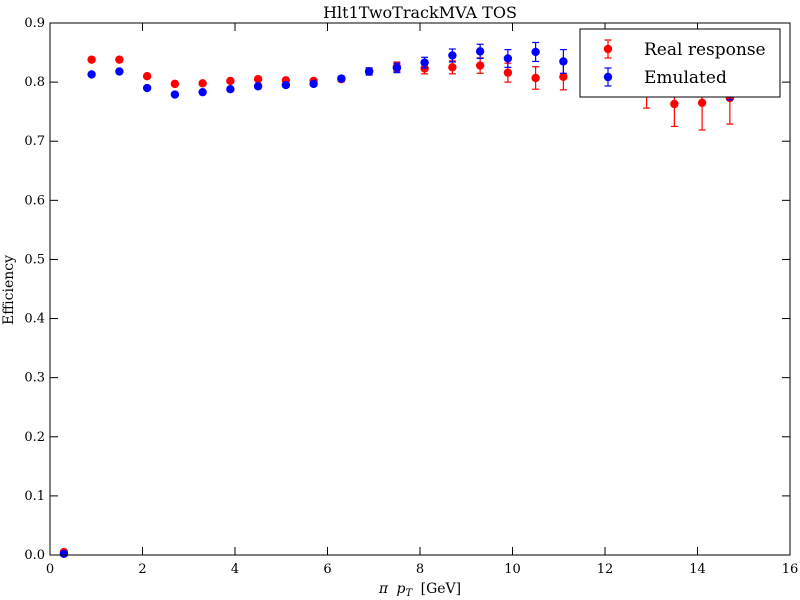 Image resolution: width=800 pixels, height=600 pixels. Describe the element at coordinates (684, 63) in the screenshot. I see `legend-entries: Real response Emulated` at that location.